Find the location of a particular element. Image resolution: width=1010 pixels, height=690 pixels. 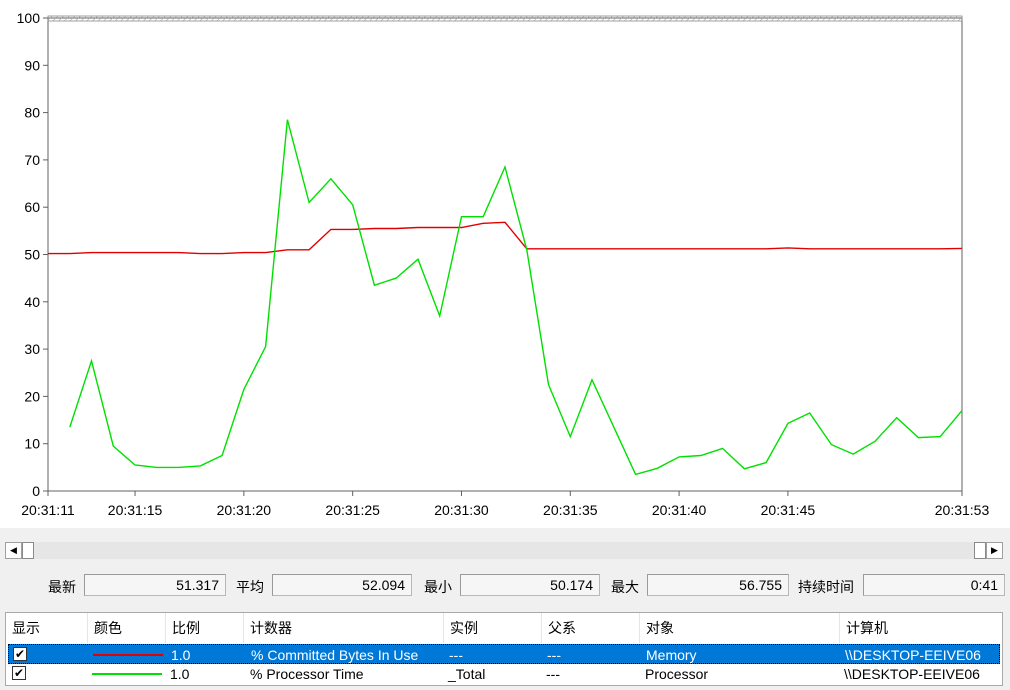

y-tick-label: 40 is located at coordinates (32, 302).